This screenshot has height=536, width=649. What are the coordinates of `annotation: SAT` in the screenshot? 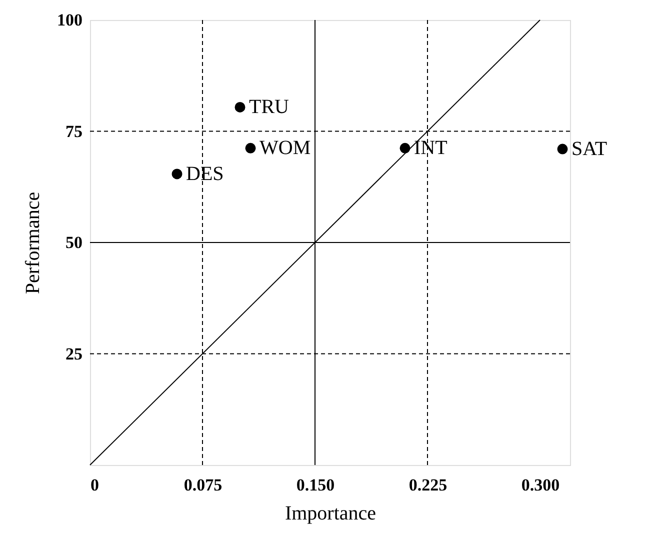 It's located at (590, 149).